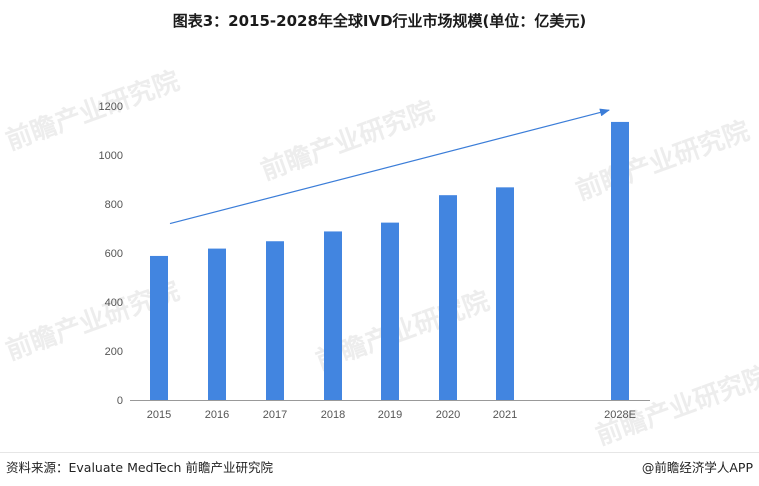  What do you see at coordinates (379, 21) in the screenshot?
I see `chart-title: 图表3：2015-2028年全球IVD行业市场规模(单位：亿美元)` at bounding box center [379, 21].